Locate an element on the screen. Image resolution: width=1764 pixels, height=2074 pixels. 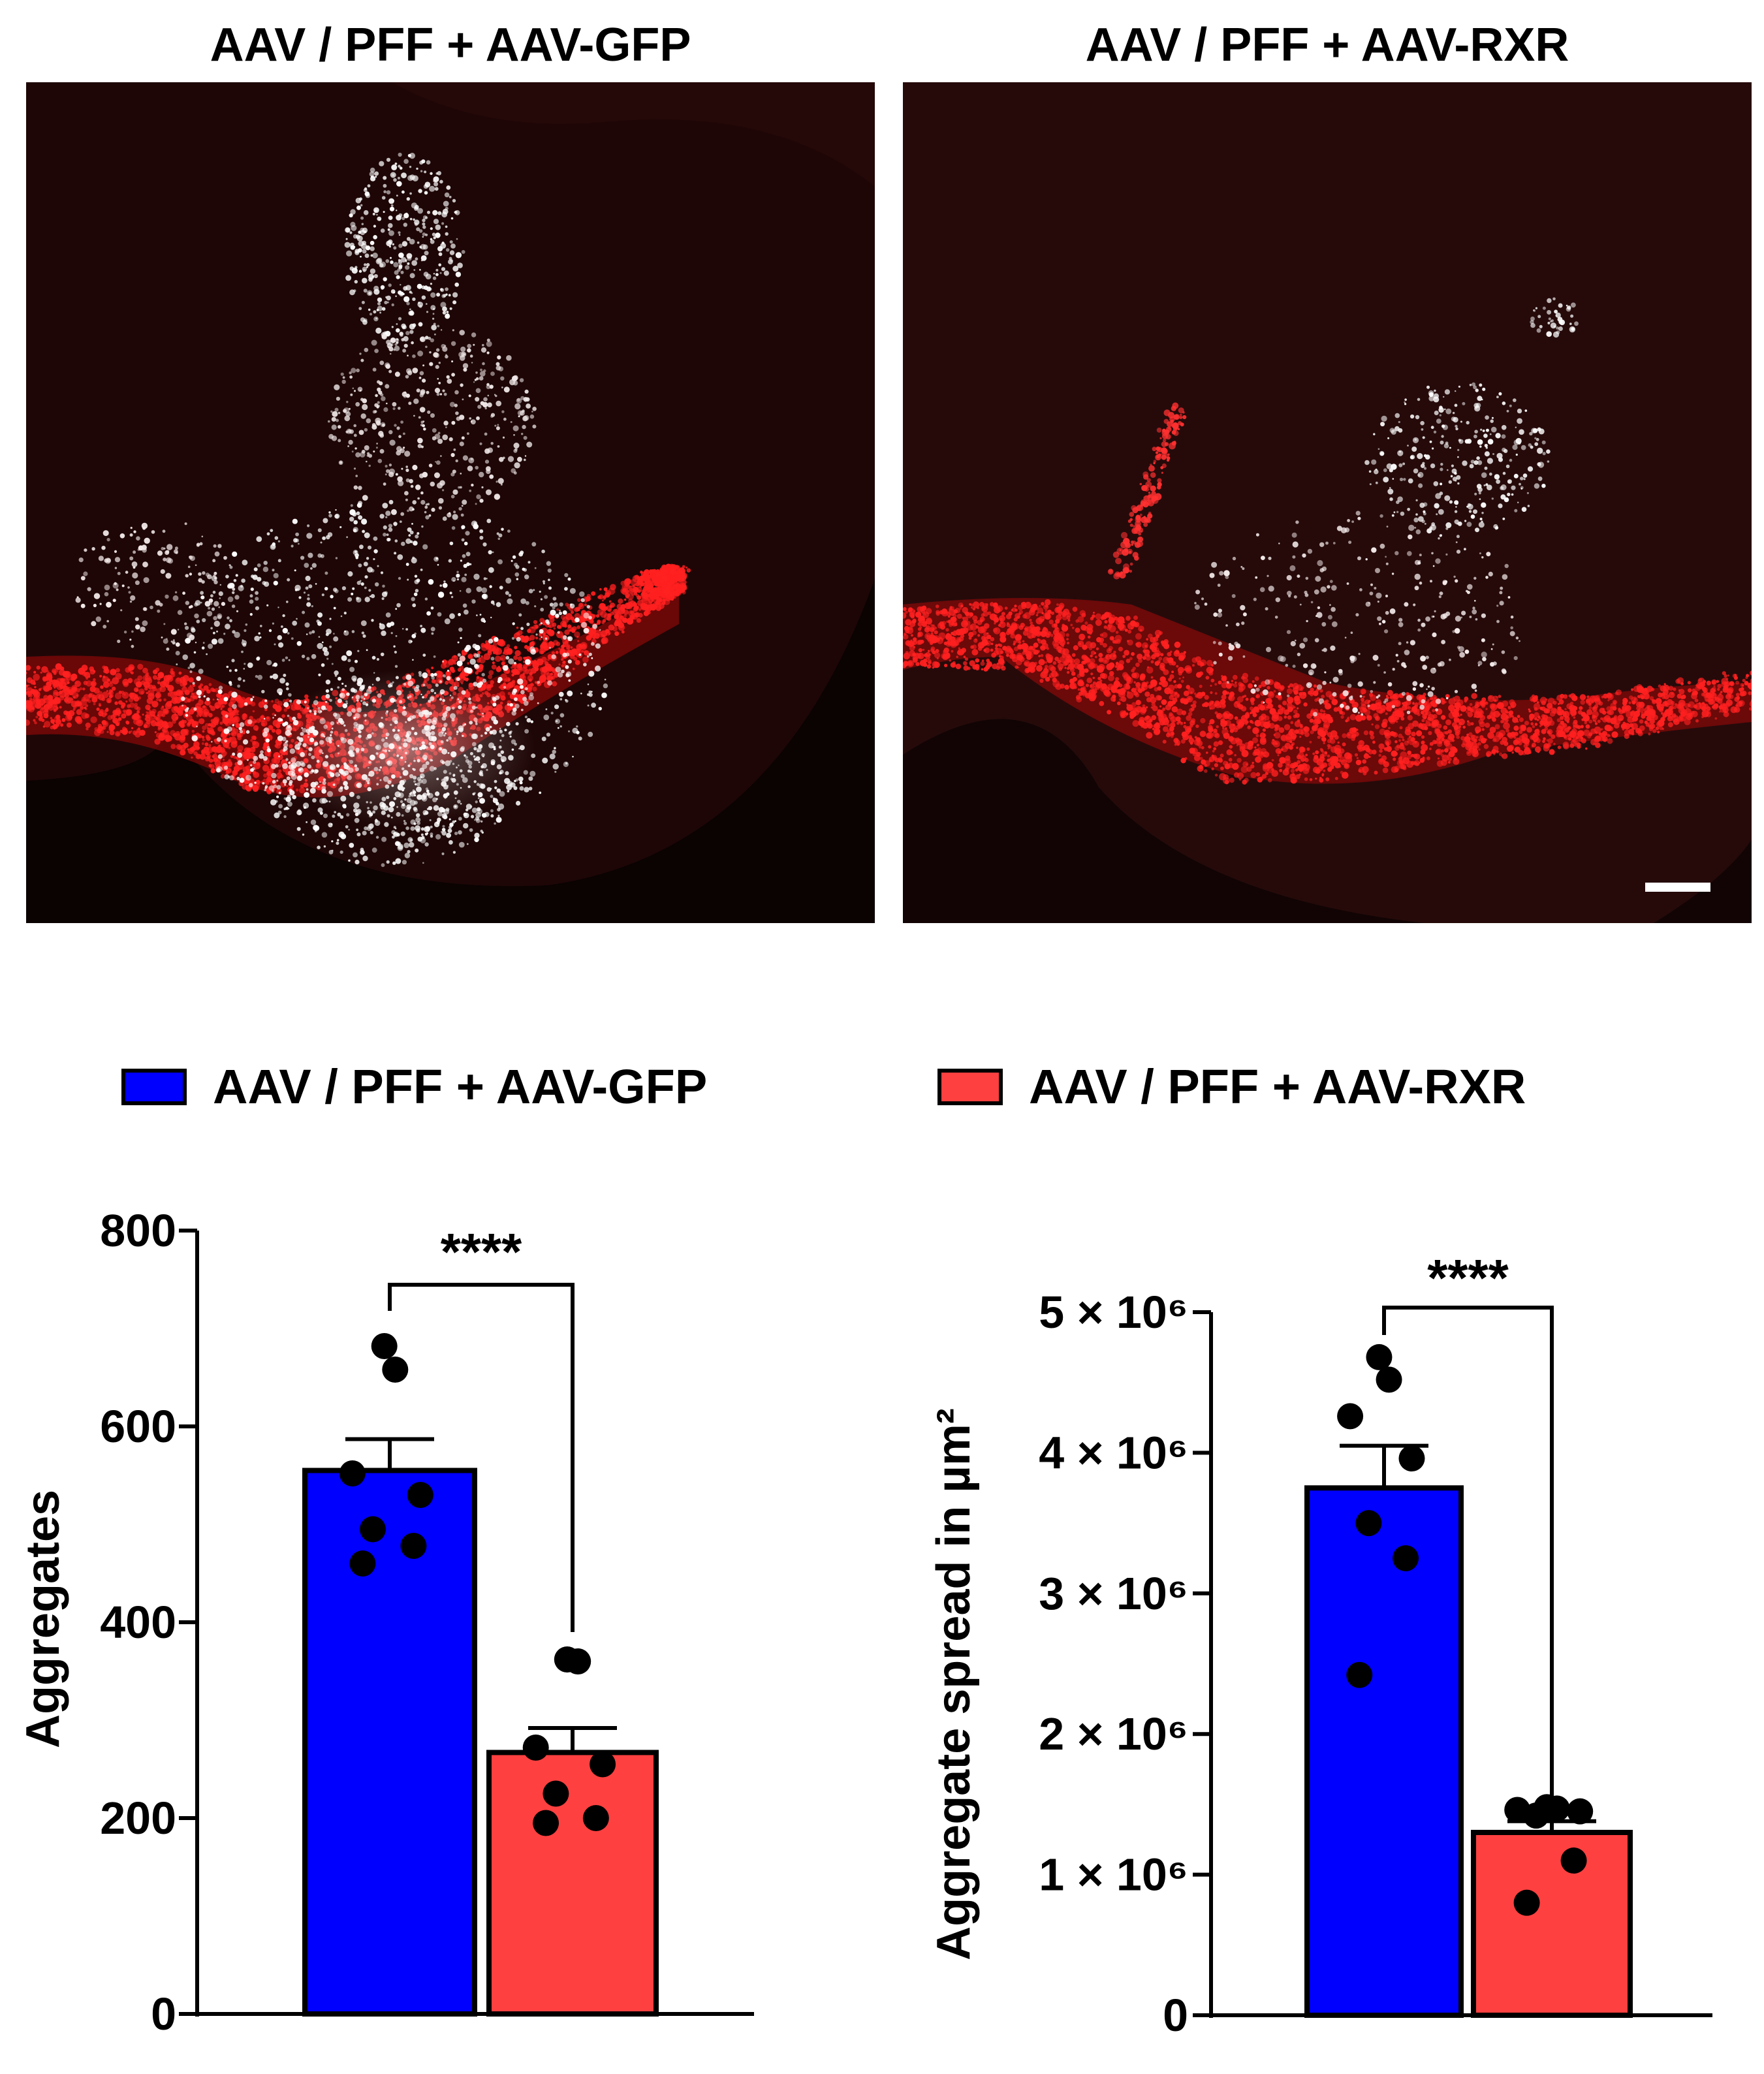
aggregates-y-tick-label: 800 is located at coordinates (138, 1230).